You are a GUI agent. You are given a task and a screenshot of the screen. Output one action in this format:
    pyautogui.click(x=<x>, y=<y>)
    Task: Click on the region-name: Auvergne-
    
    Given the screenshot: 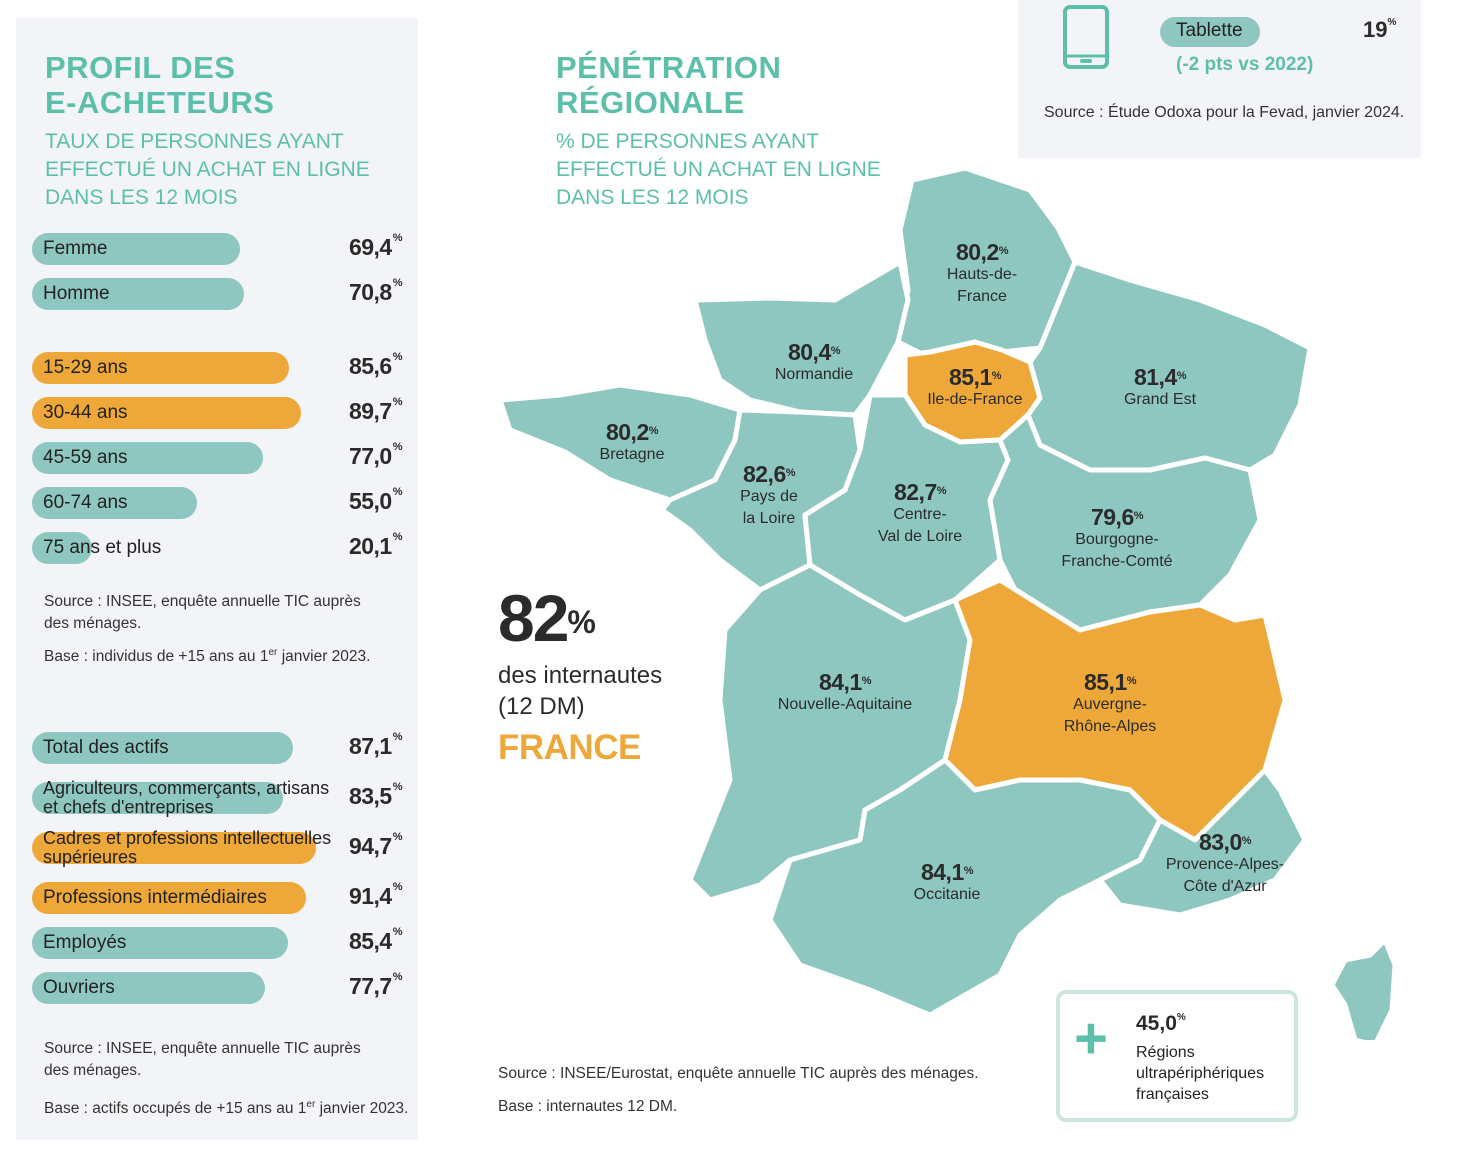 What is the action you would take?
    pyautogui.click(x=1110, y=704)
    